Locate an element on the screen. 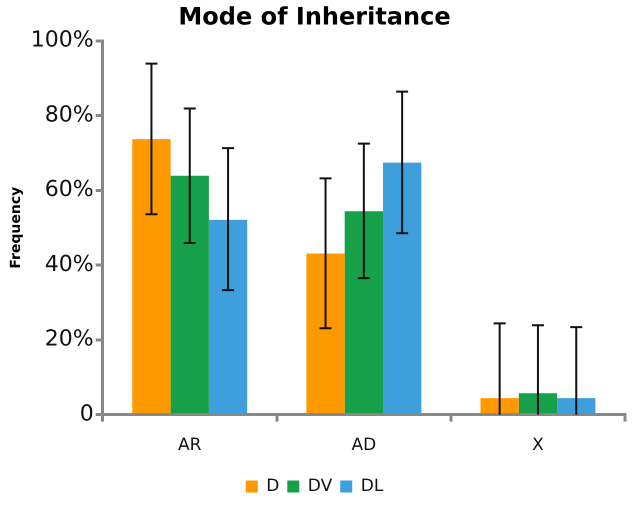 Image resolution: width=633 pixels, height=507 pixels. legend-label: D is located at coordinates (273, 486).